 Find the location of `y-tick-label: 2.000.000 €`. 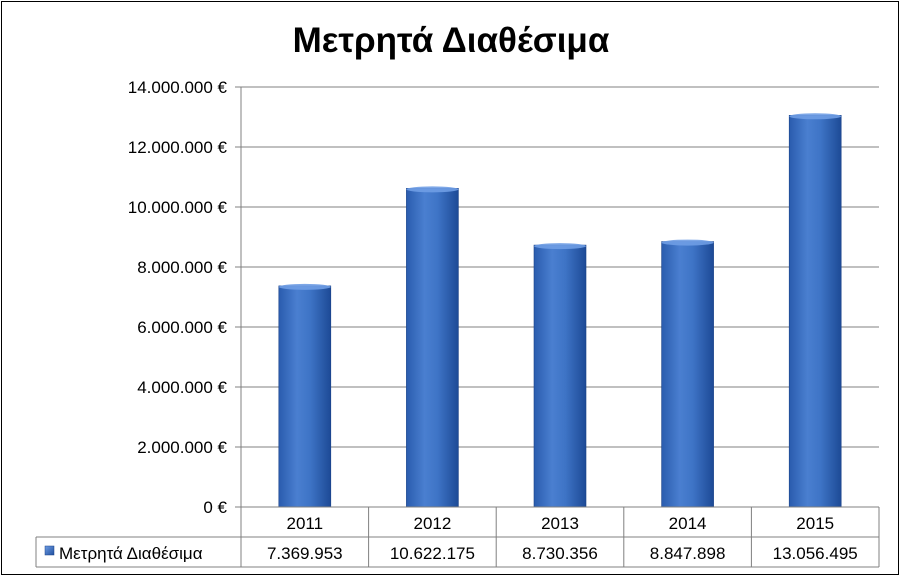

y-tick-label: 2.000.000 € is located at coordinates (182, 447).